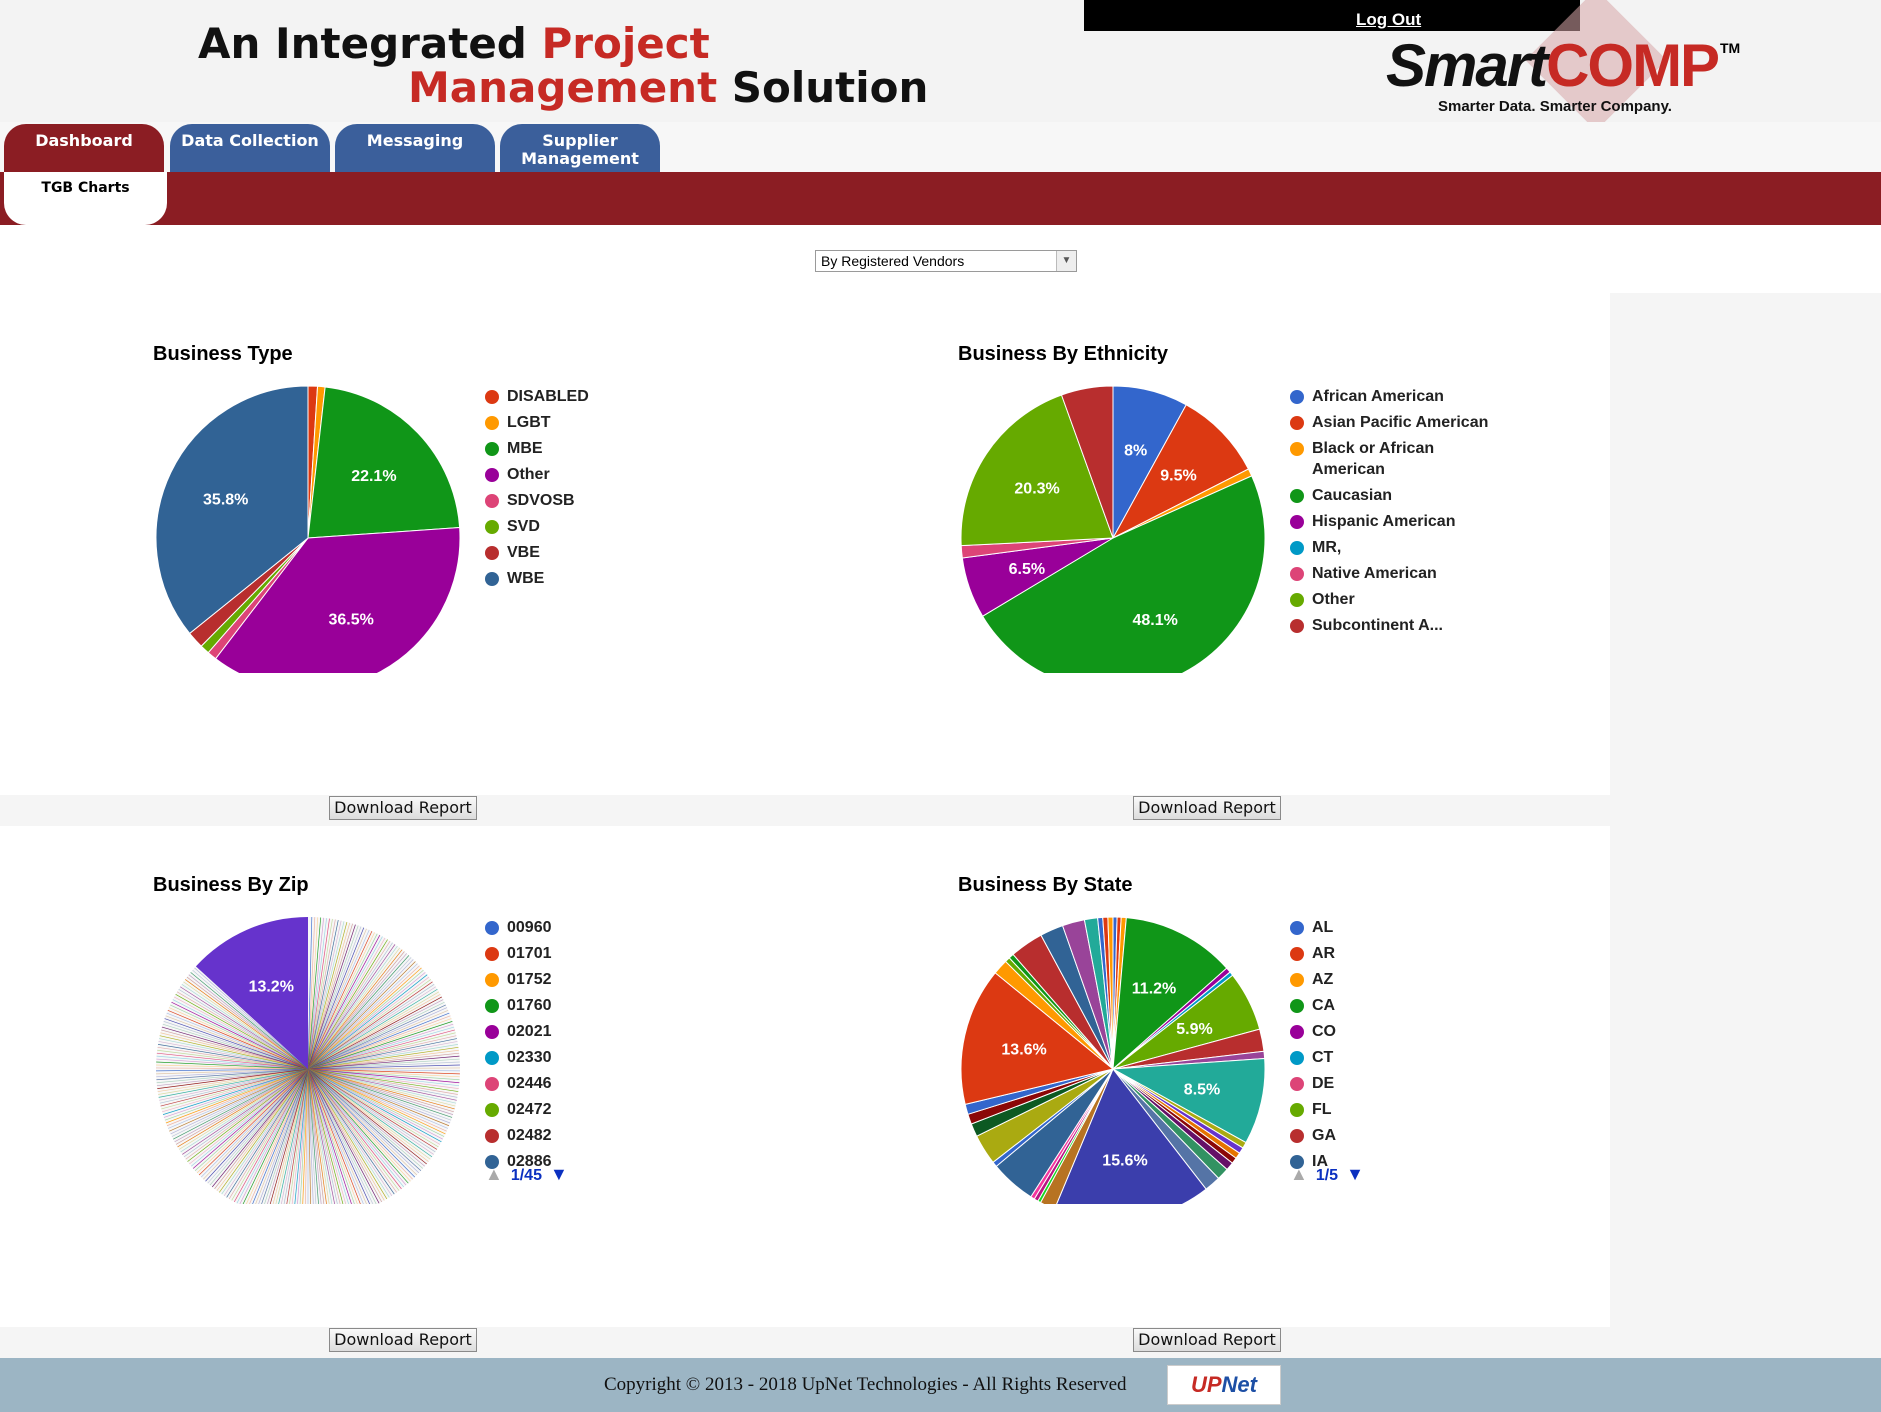 The height and width of the screenshot is (1412, 1881). I want to click on pager-up-icon: ▲, so click(494, 1174).